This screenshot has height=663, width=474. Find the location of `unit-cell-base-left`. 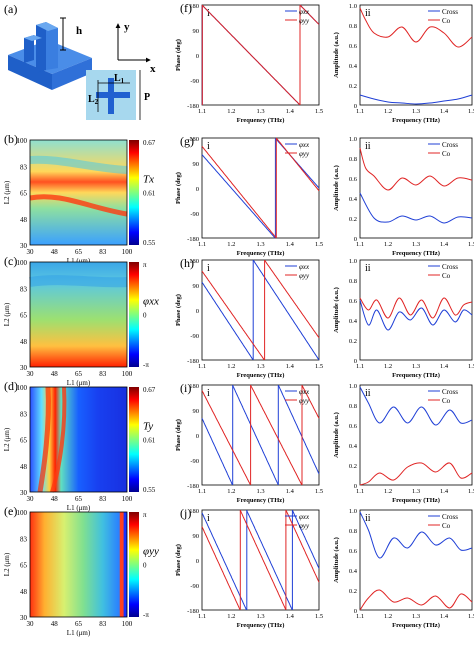

unit-cell-base-left is located at coordinates (30, 72).